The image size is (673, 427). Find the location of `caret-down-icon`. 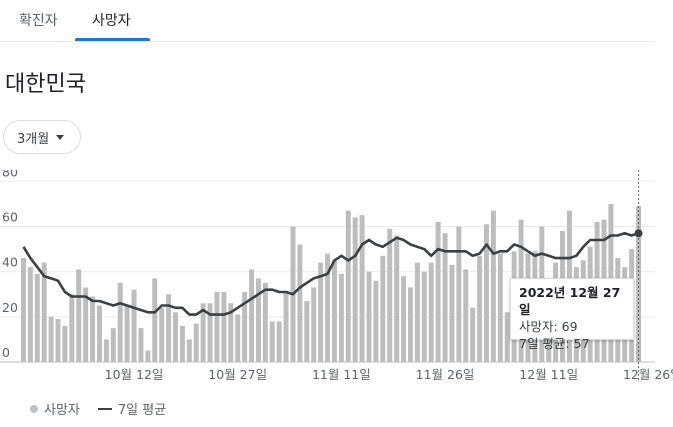

caret-down-icon is located at coordinates (60, 137).